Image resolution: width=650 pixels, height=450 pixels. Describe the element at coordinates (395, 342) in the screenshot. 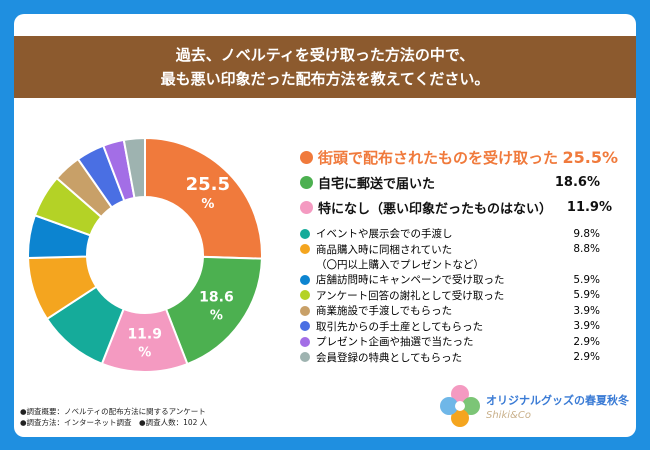

I see `legend-label: プレゼント企画や抽選で当たった` at that location.